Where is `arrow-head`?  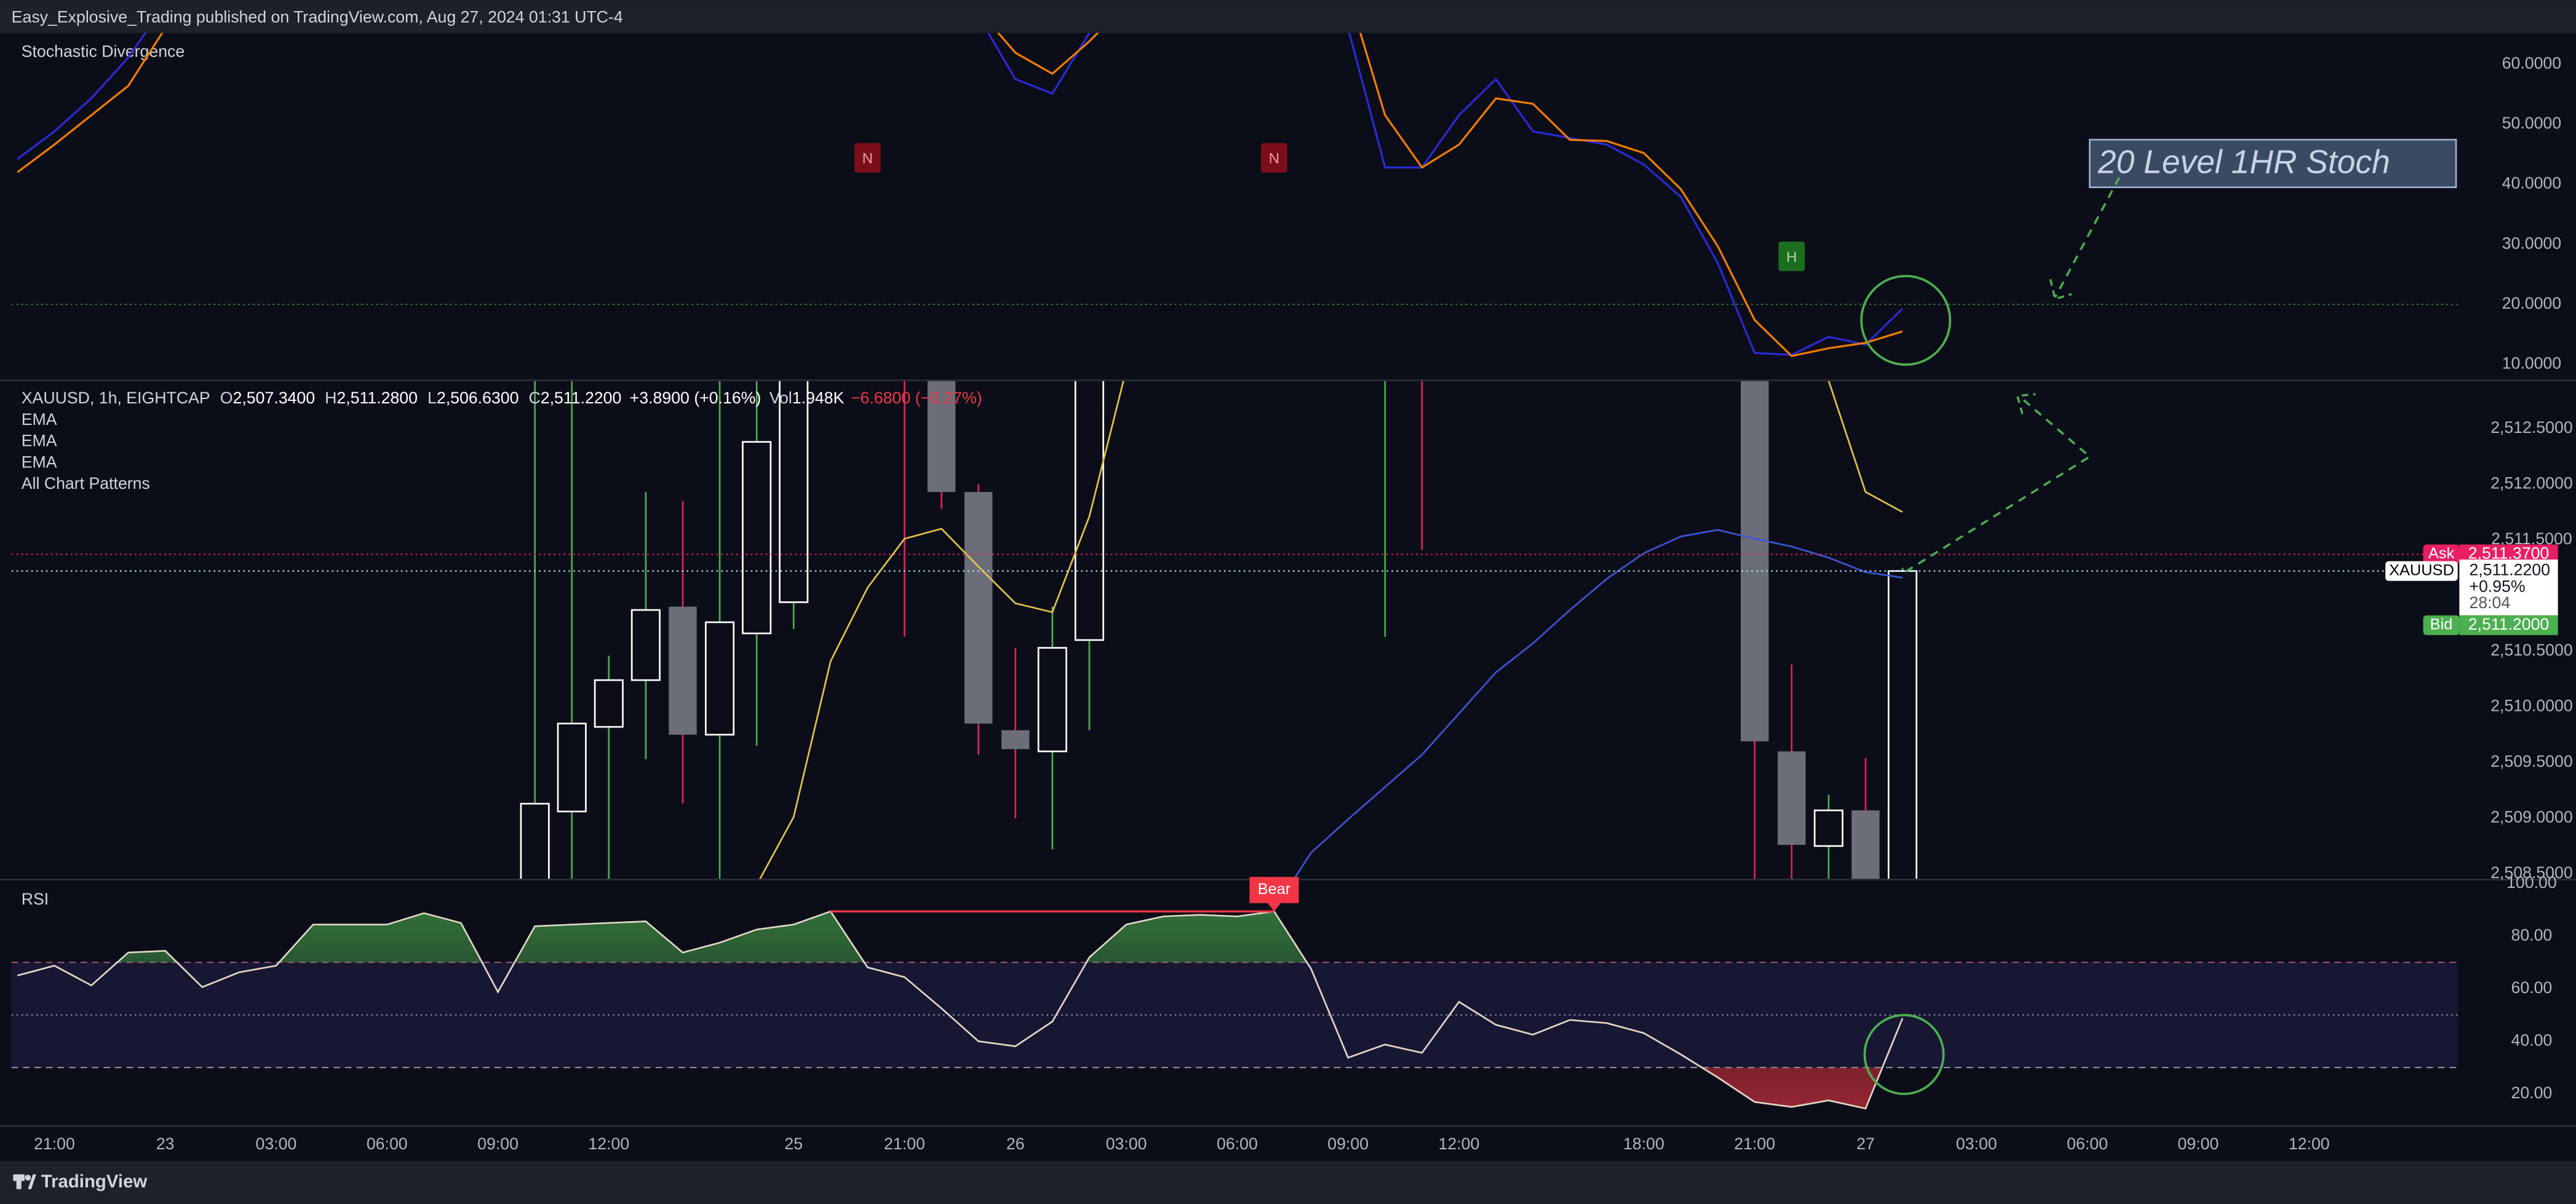
arrow-head is located at coordinates (2026, 403).